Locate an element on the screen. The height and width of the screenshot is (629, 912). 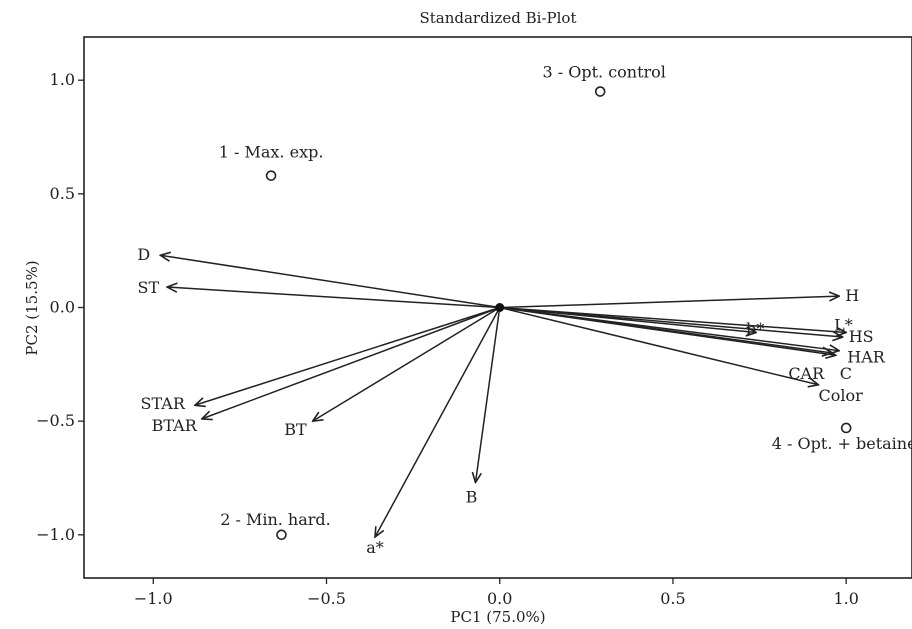
loading-vector-b is located at coordinates (488, 395).